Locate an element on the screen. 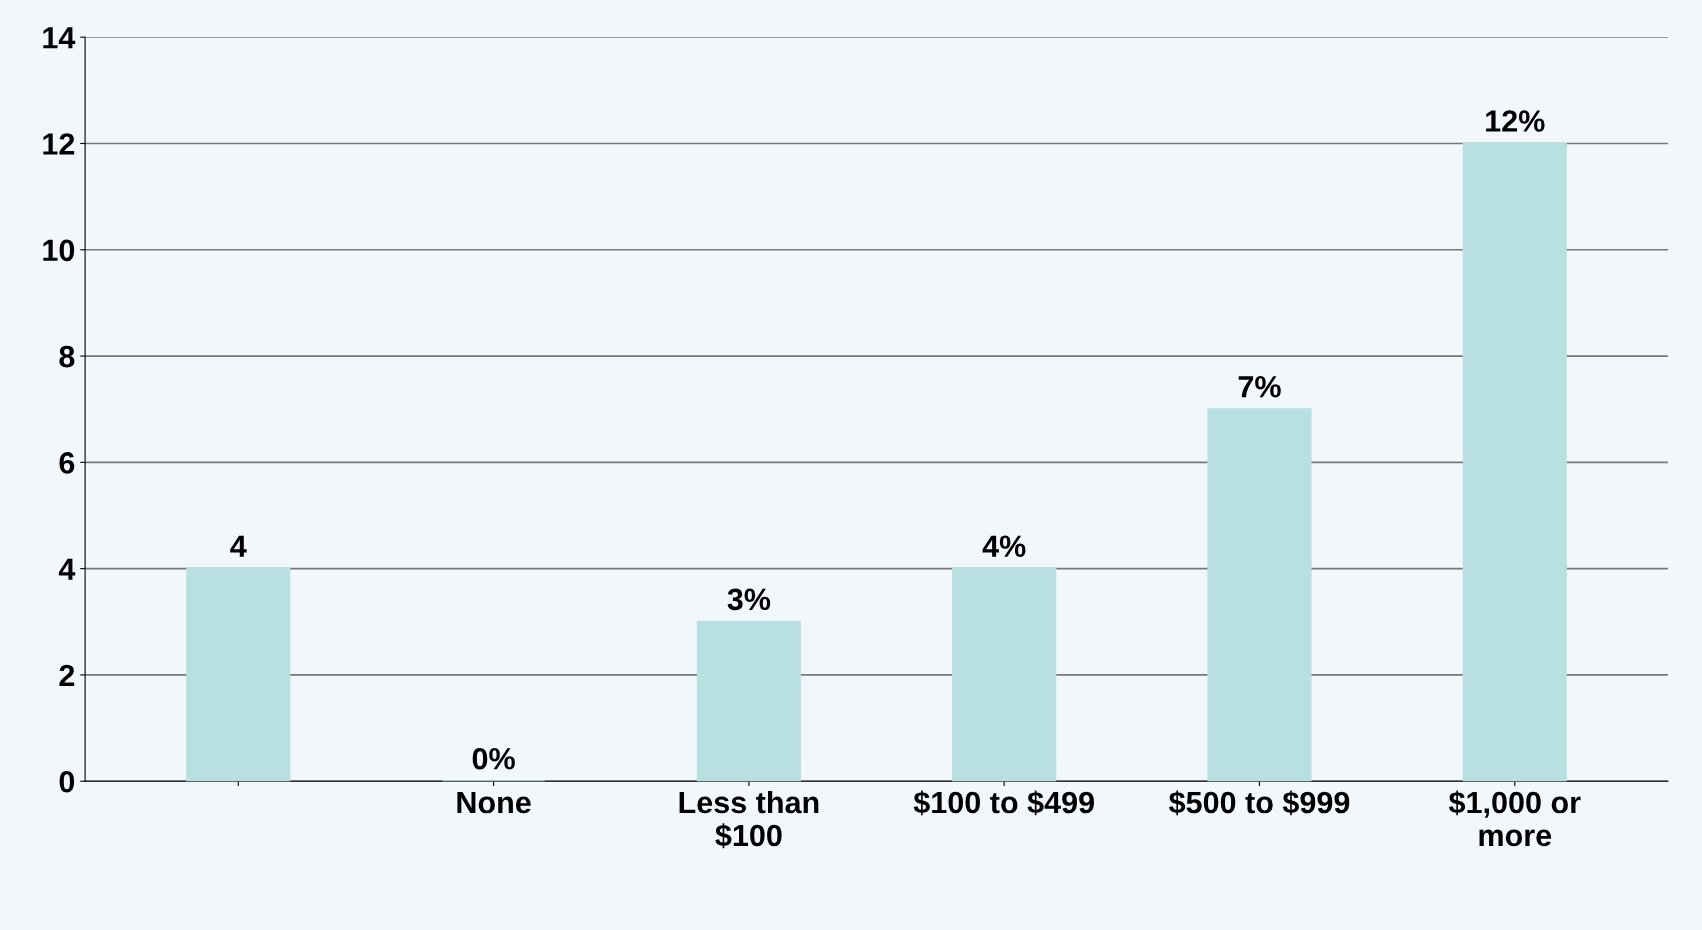 This screenshot has width=1702, height=930. data-label: 7% is located at coordinates (1259, 387).